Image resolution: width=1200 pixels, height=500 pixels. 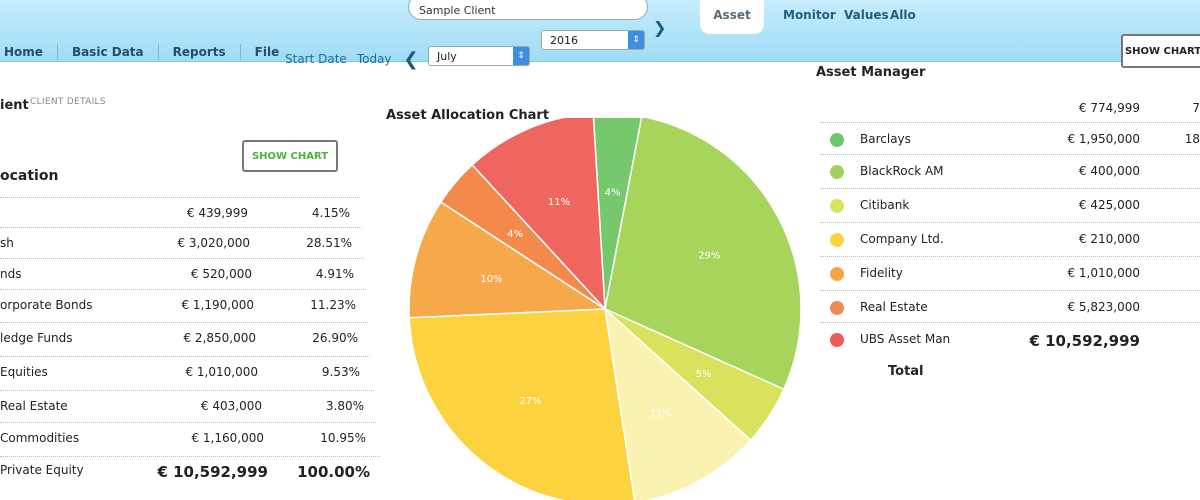 I want to click on allocation-title: ocation, so click(x=29, y=176).